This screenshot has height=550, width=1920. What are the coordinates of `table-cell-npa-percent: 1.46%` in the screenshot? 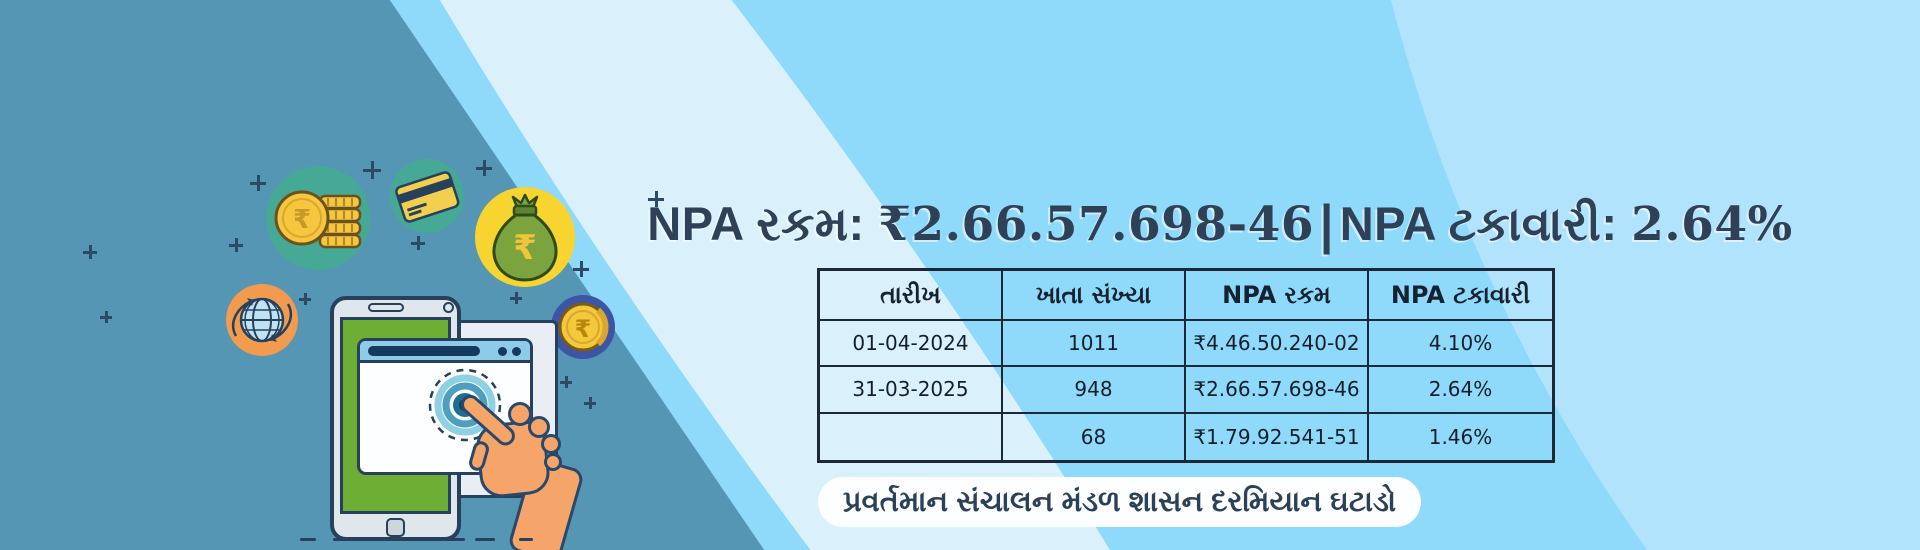 It's located at (1460, 436).